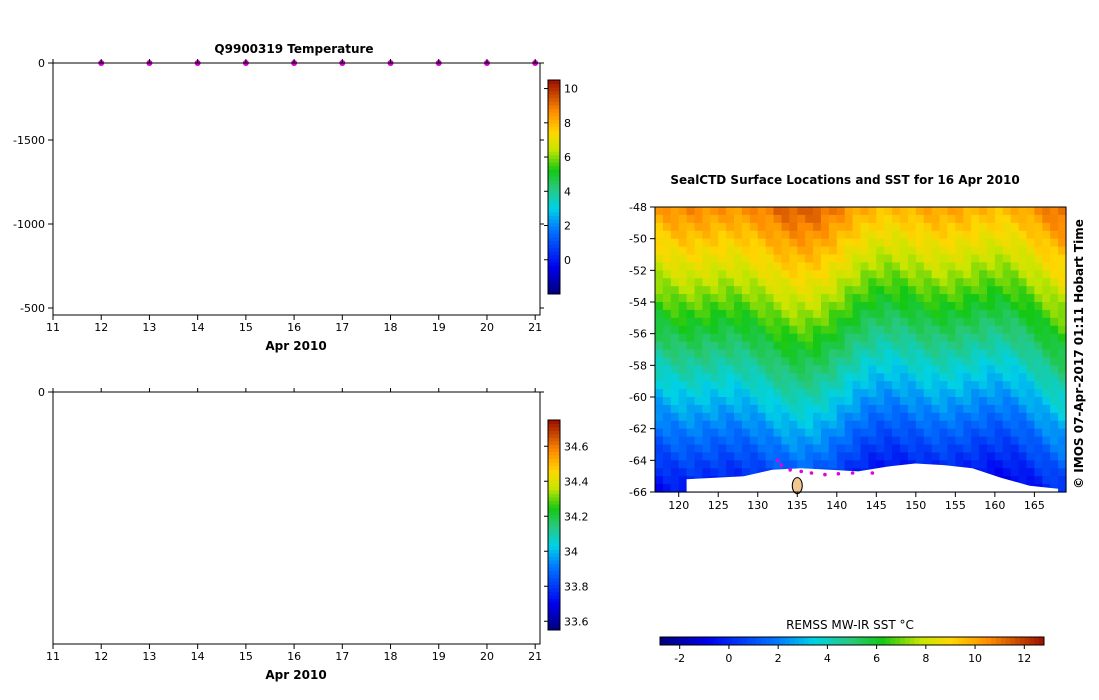  I want to click on colorbar-label: 4, so click(567, 191).